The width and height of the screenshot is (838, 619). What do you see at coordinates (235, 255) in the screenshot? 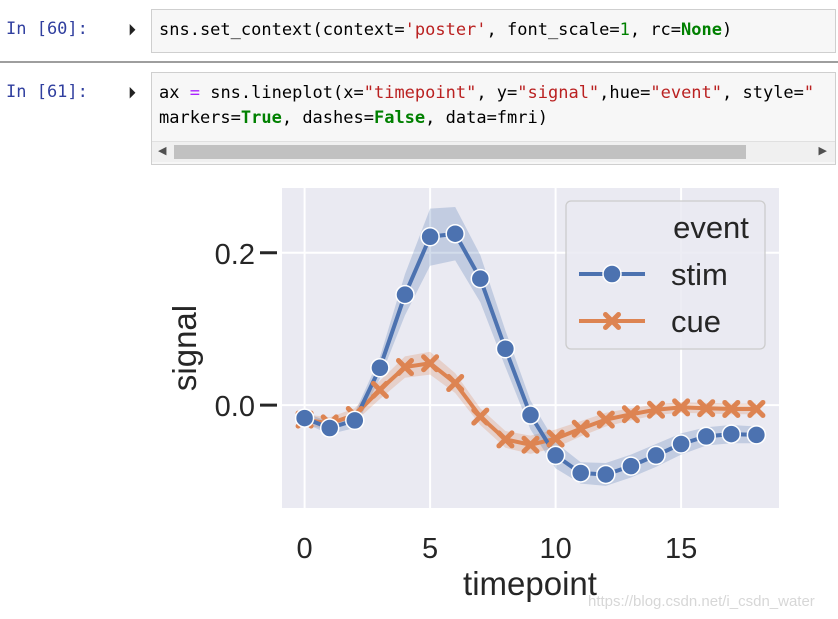
I see `y-tick-label: 0.2` at bounding box center [235, 255].